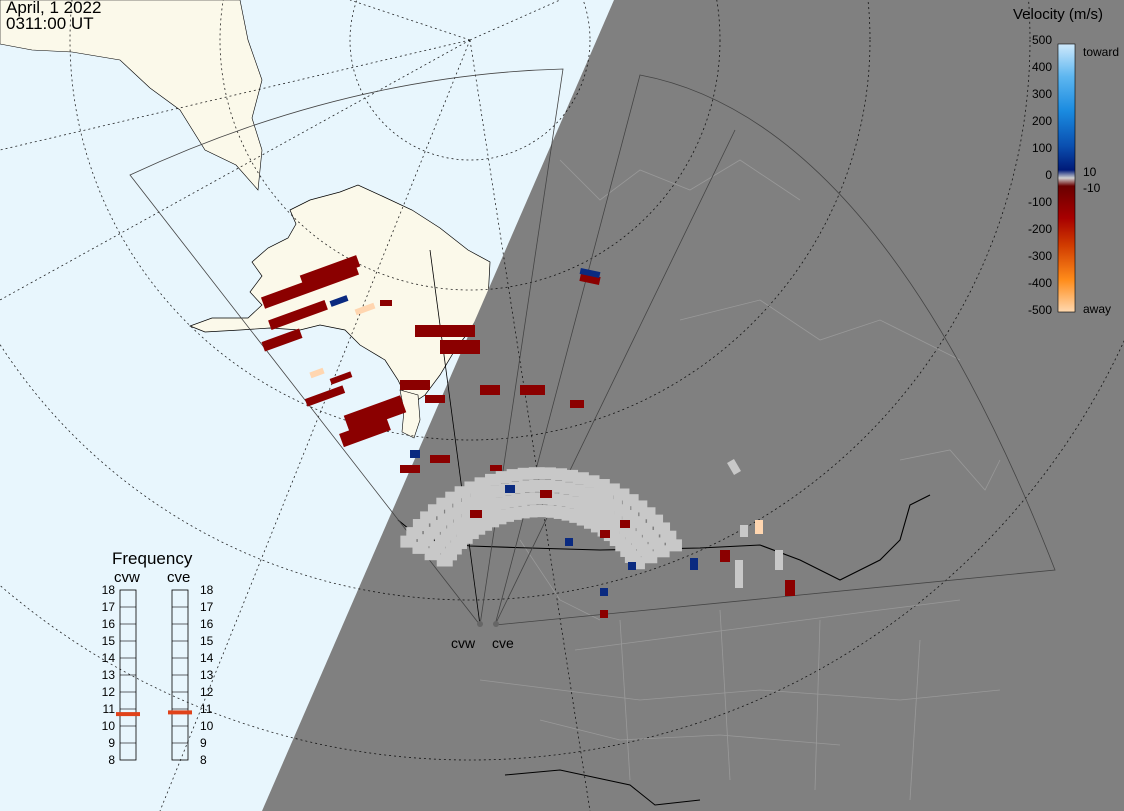 The image size is (1124, 811). Describe the element at coordinates (503, 643) in the screenshot. I see `cve-site-label: cve` at that location.